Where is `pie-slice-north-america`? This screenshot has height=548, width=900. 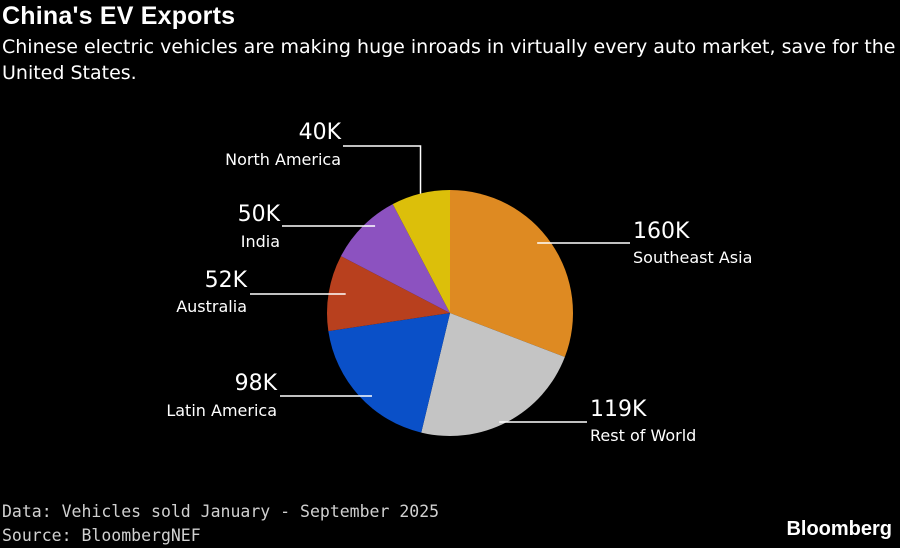 pie-slice-north-america is located at coordinates (421, 251).